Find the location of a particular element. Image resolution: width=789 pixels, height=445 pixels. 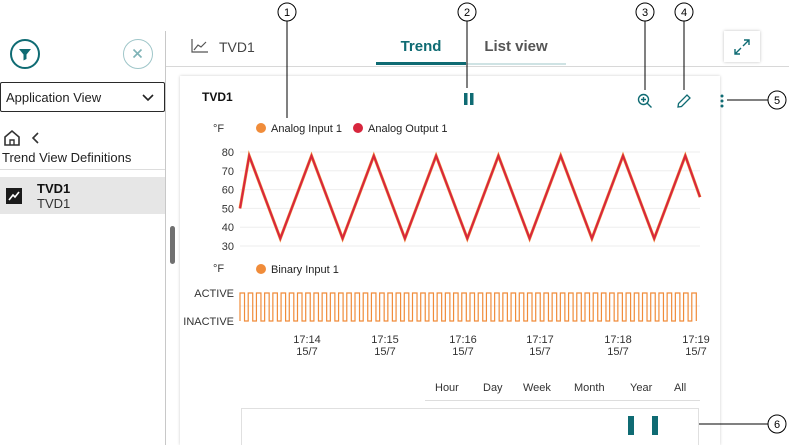

more-vertical-icon is located at coordinates (722, 101).